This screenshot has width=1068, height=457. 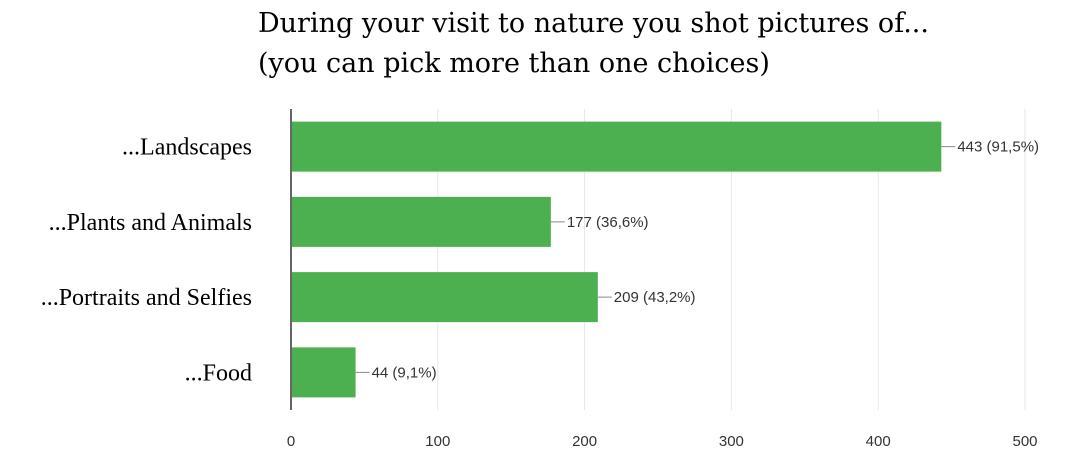 What do you see at coordinates (584, 441) in the screenshot?
I see `x-tick-label: 200` at bounding box center [584, 441].